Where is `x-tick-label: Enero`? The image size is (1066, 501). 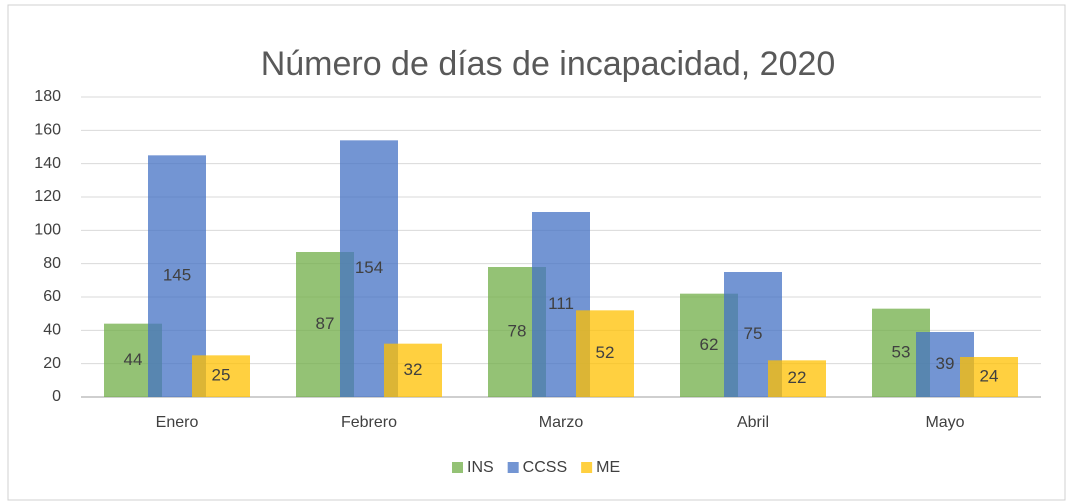 x-tick-label: Enero is located at coordinates (177, 422).